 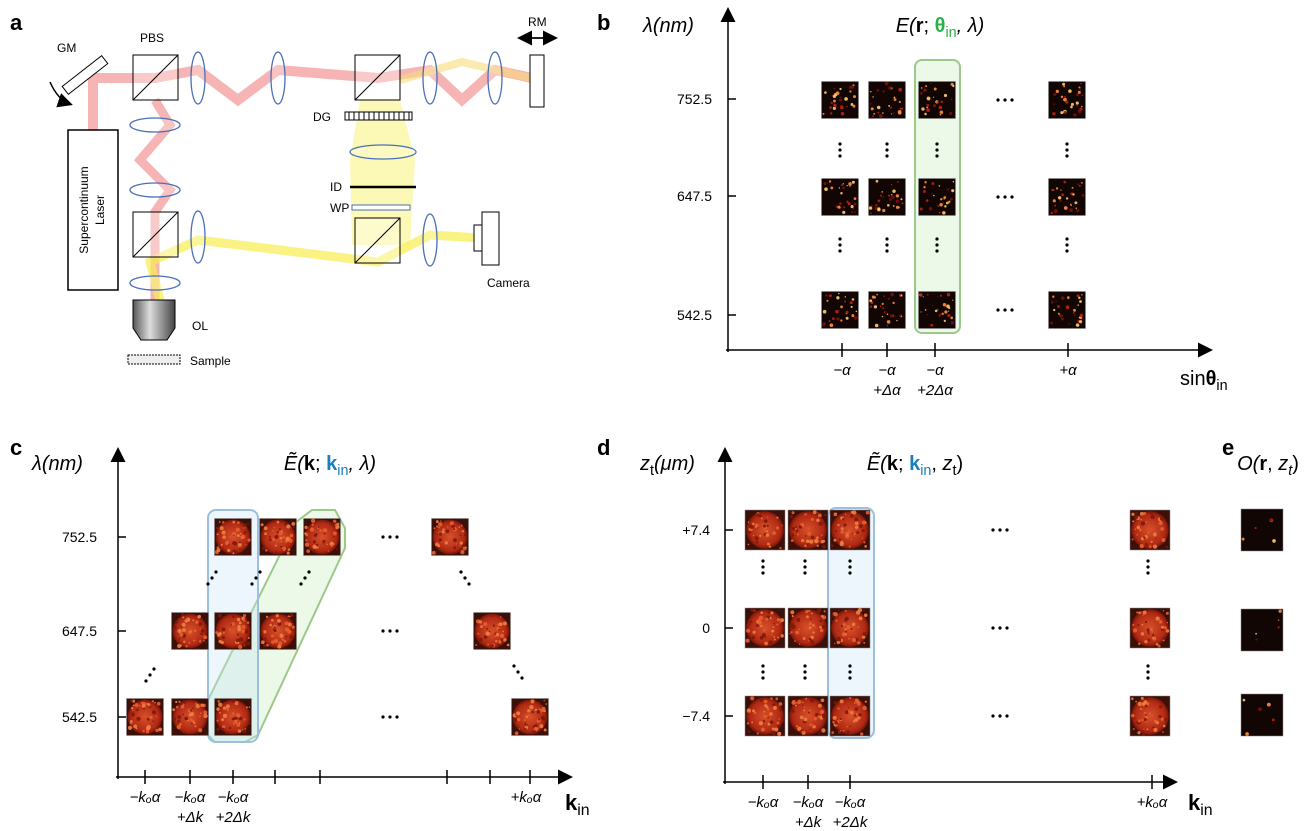 I want to click on component-label: GM, so click(x=66, y=48).